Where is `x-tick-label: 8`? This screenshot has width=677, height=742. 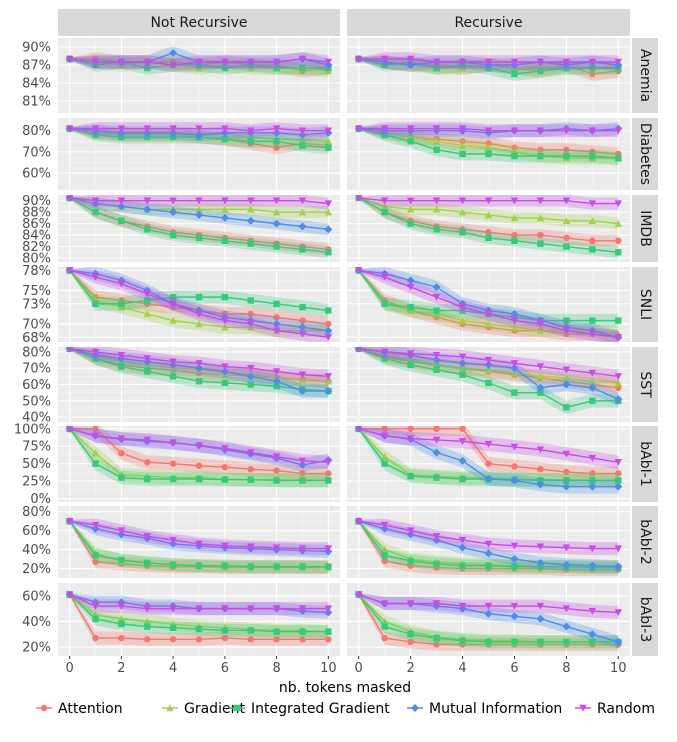
x-tick-label: 8 is located at coordinates (566, 668).